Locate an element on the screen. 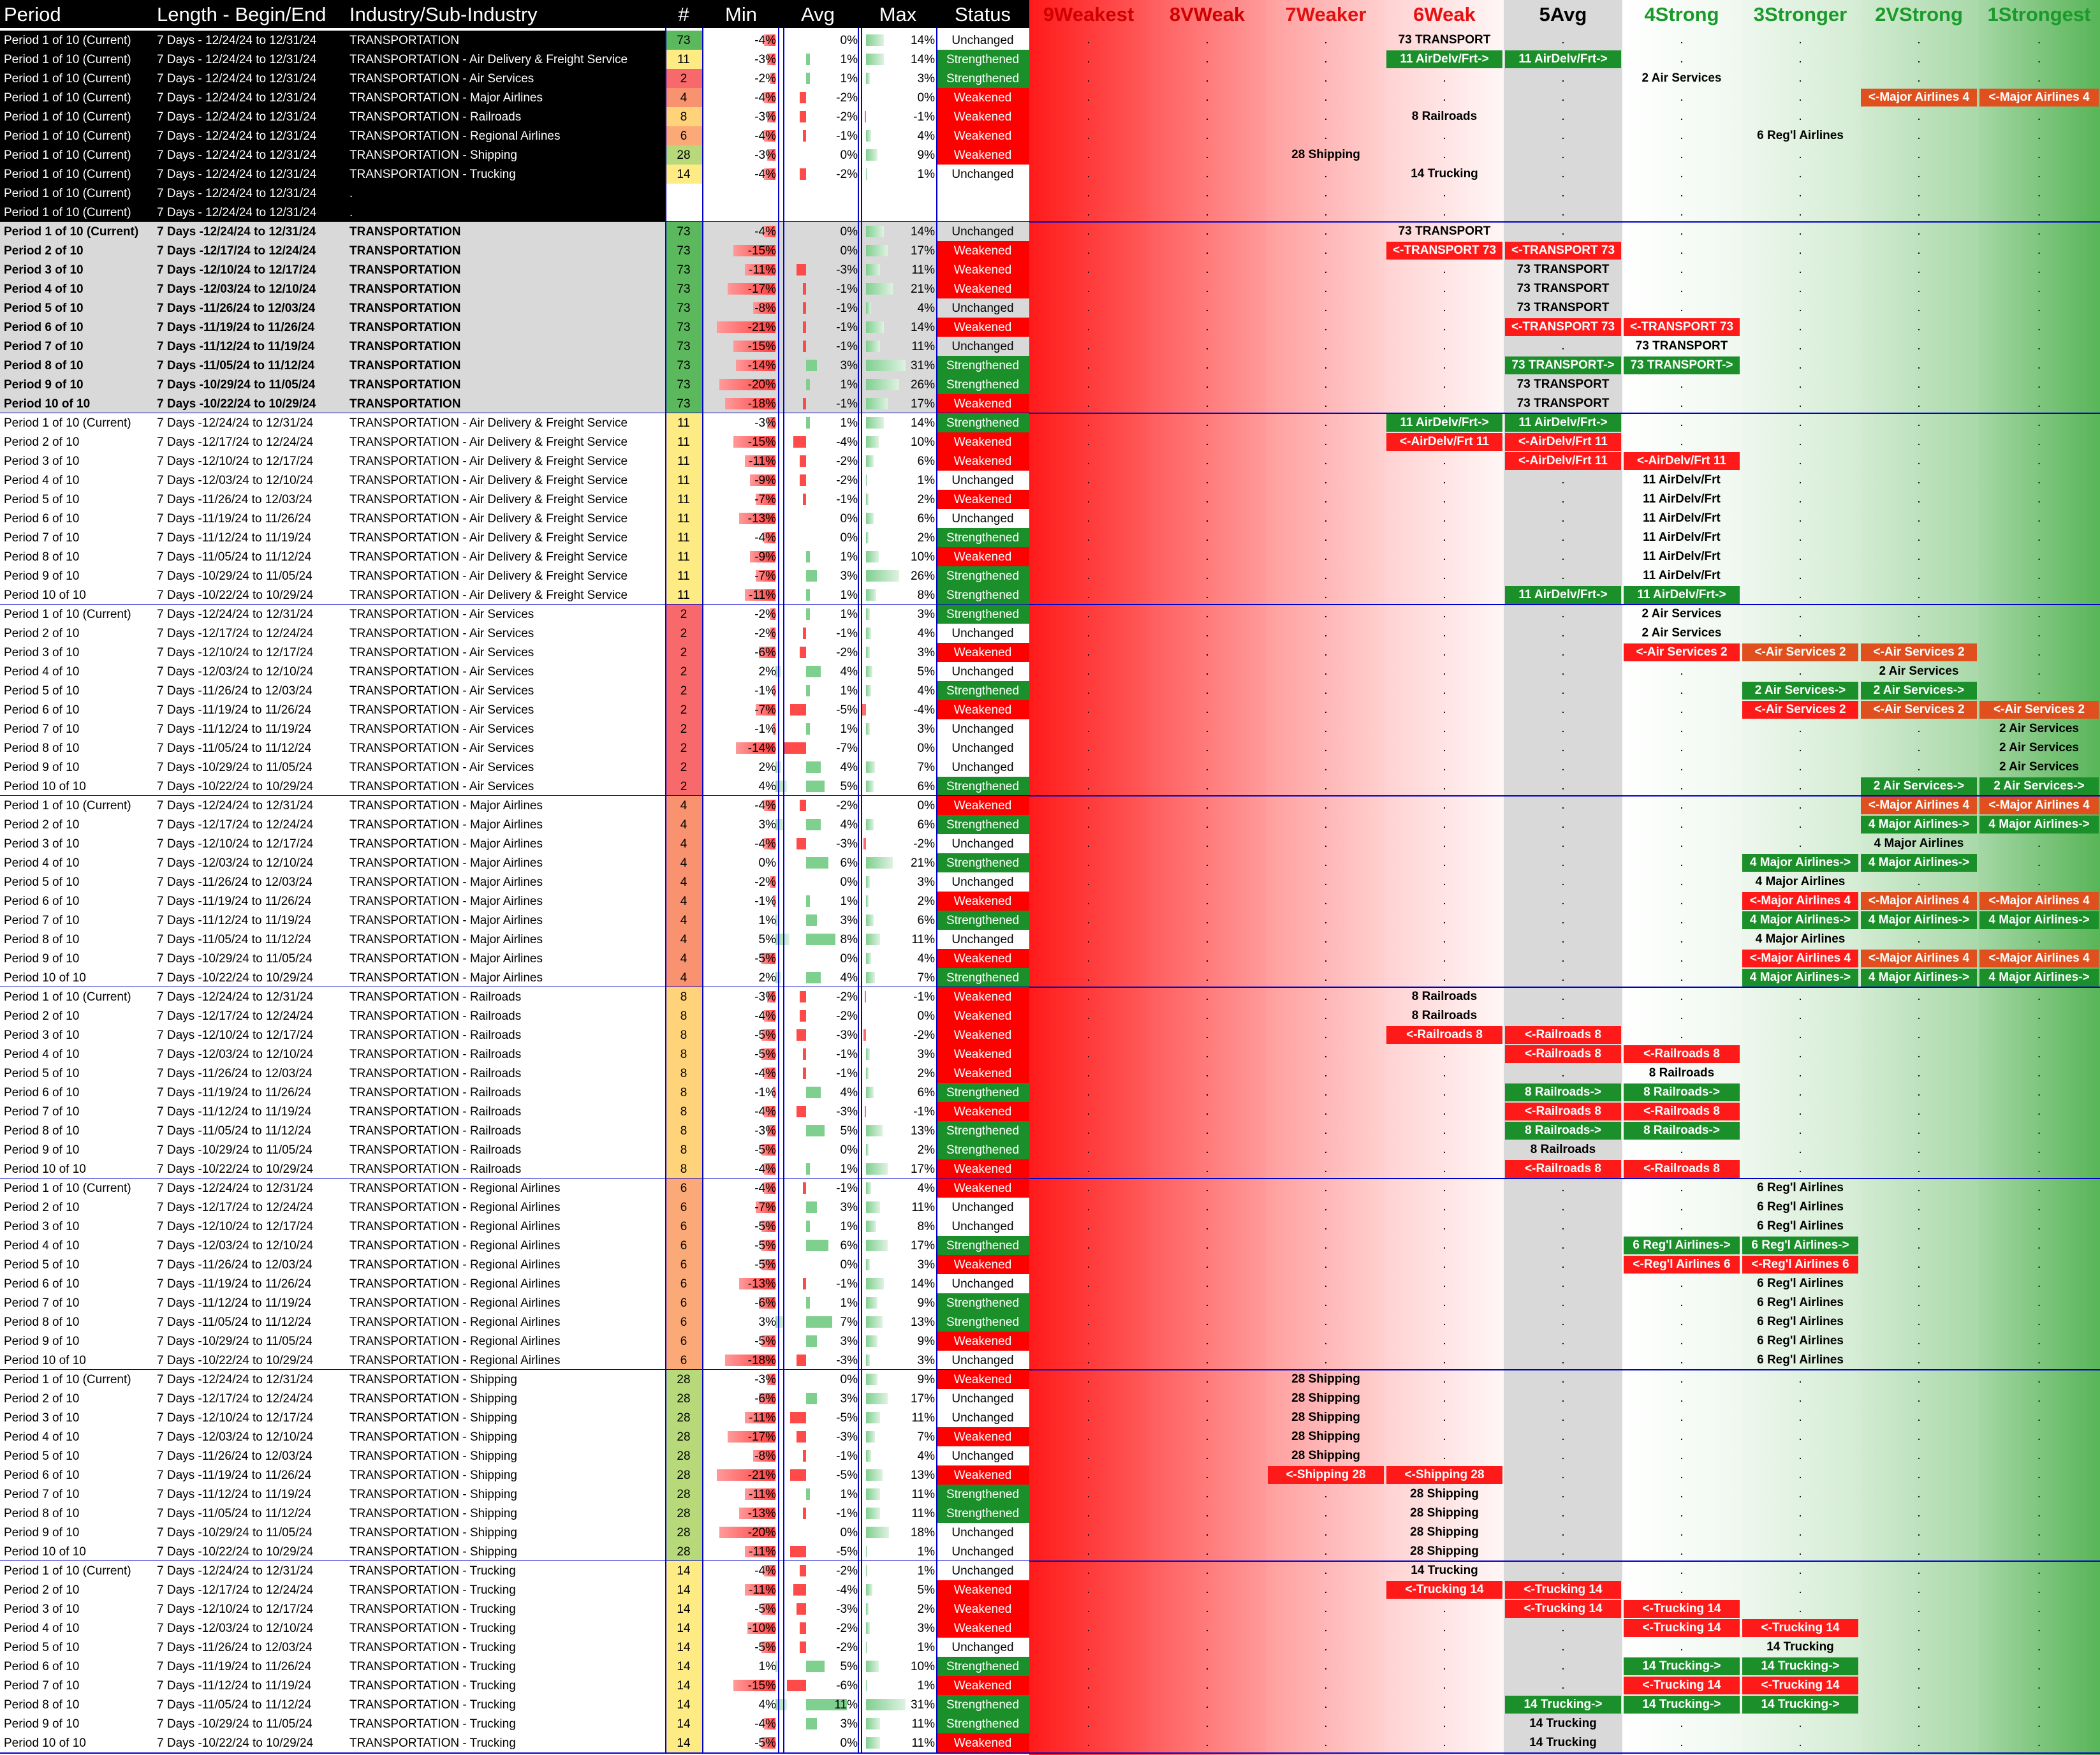 The width and height of the screenshot is (2100, 1755). max-cell: 1% is located at coordinates (926, 480).